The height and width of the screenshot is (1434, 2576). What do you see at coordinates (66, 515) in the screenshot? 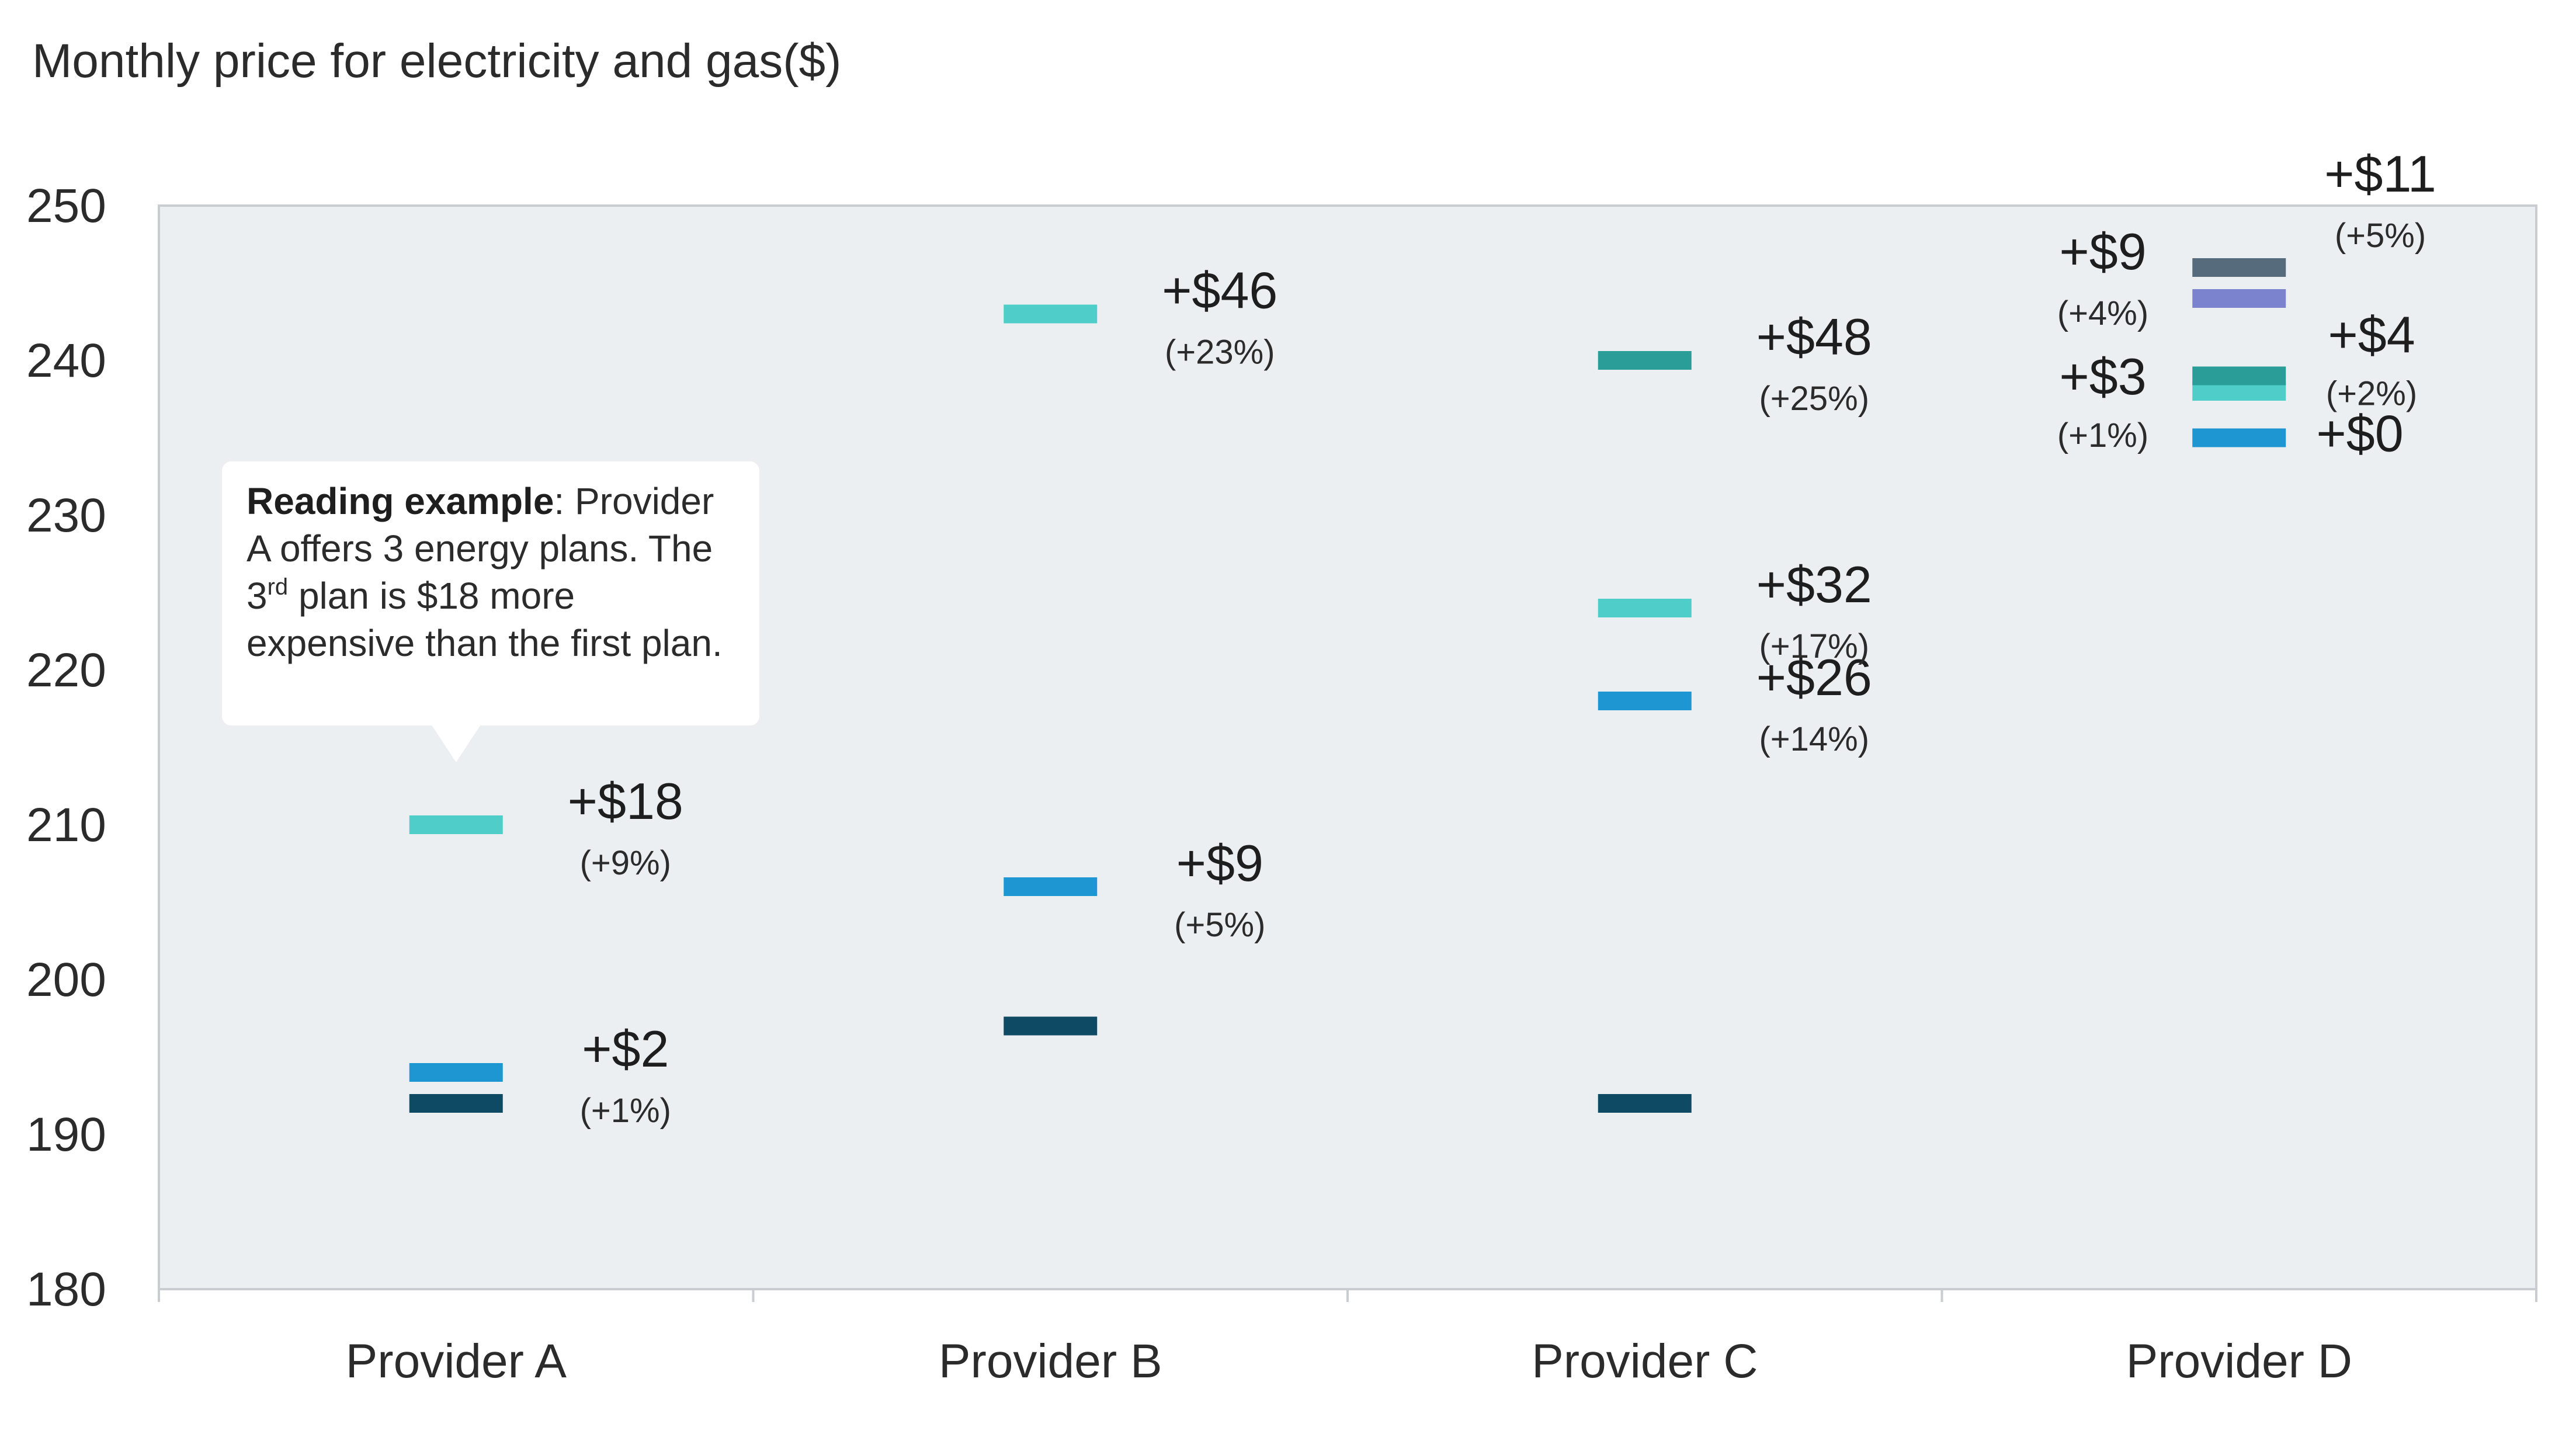
I see `y-tick-label: 230` at bounding box center [66, 515].